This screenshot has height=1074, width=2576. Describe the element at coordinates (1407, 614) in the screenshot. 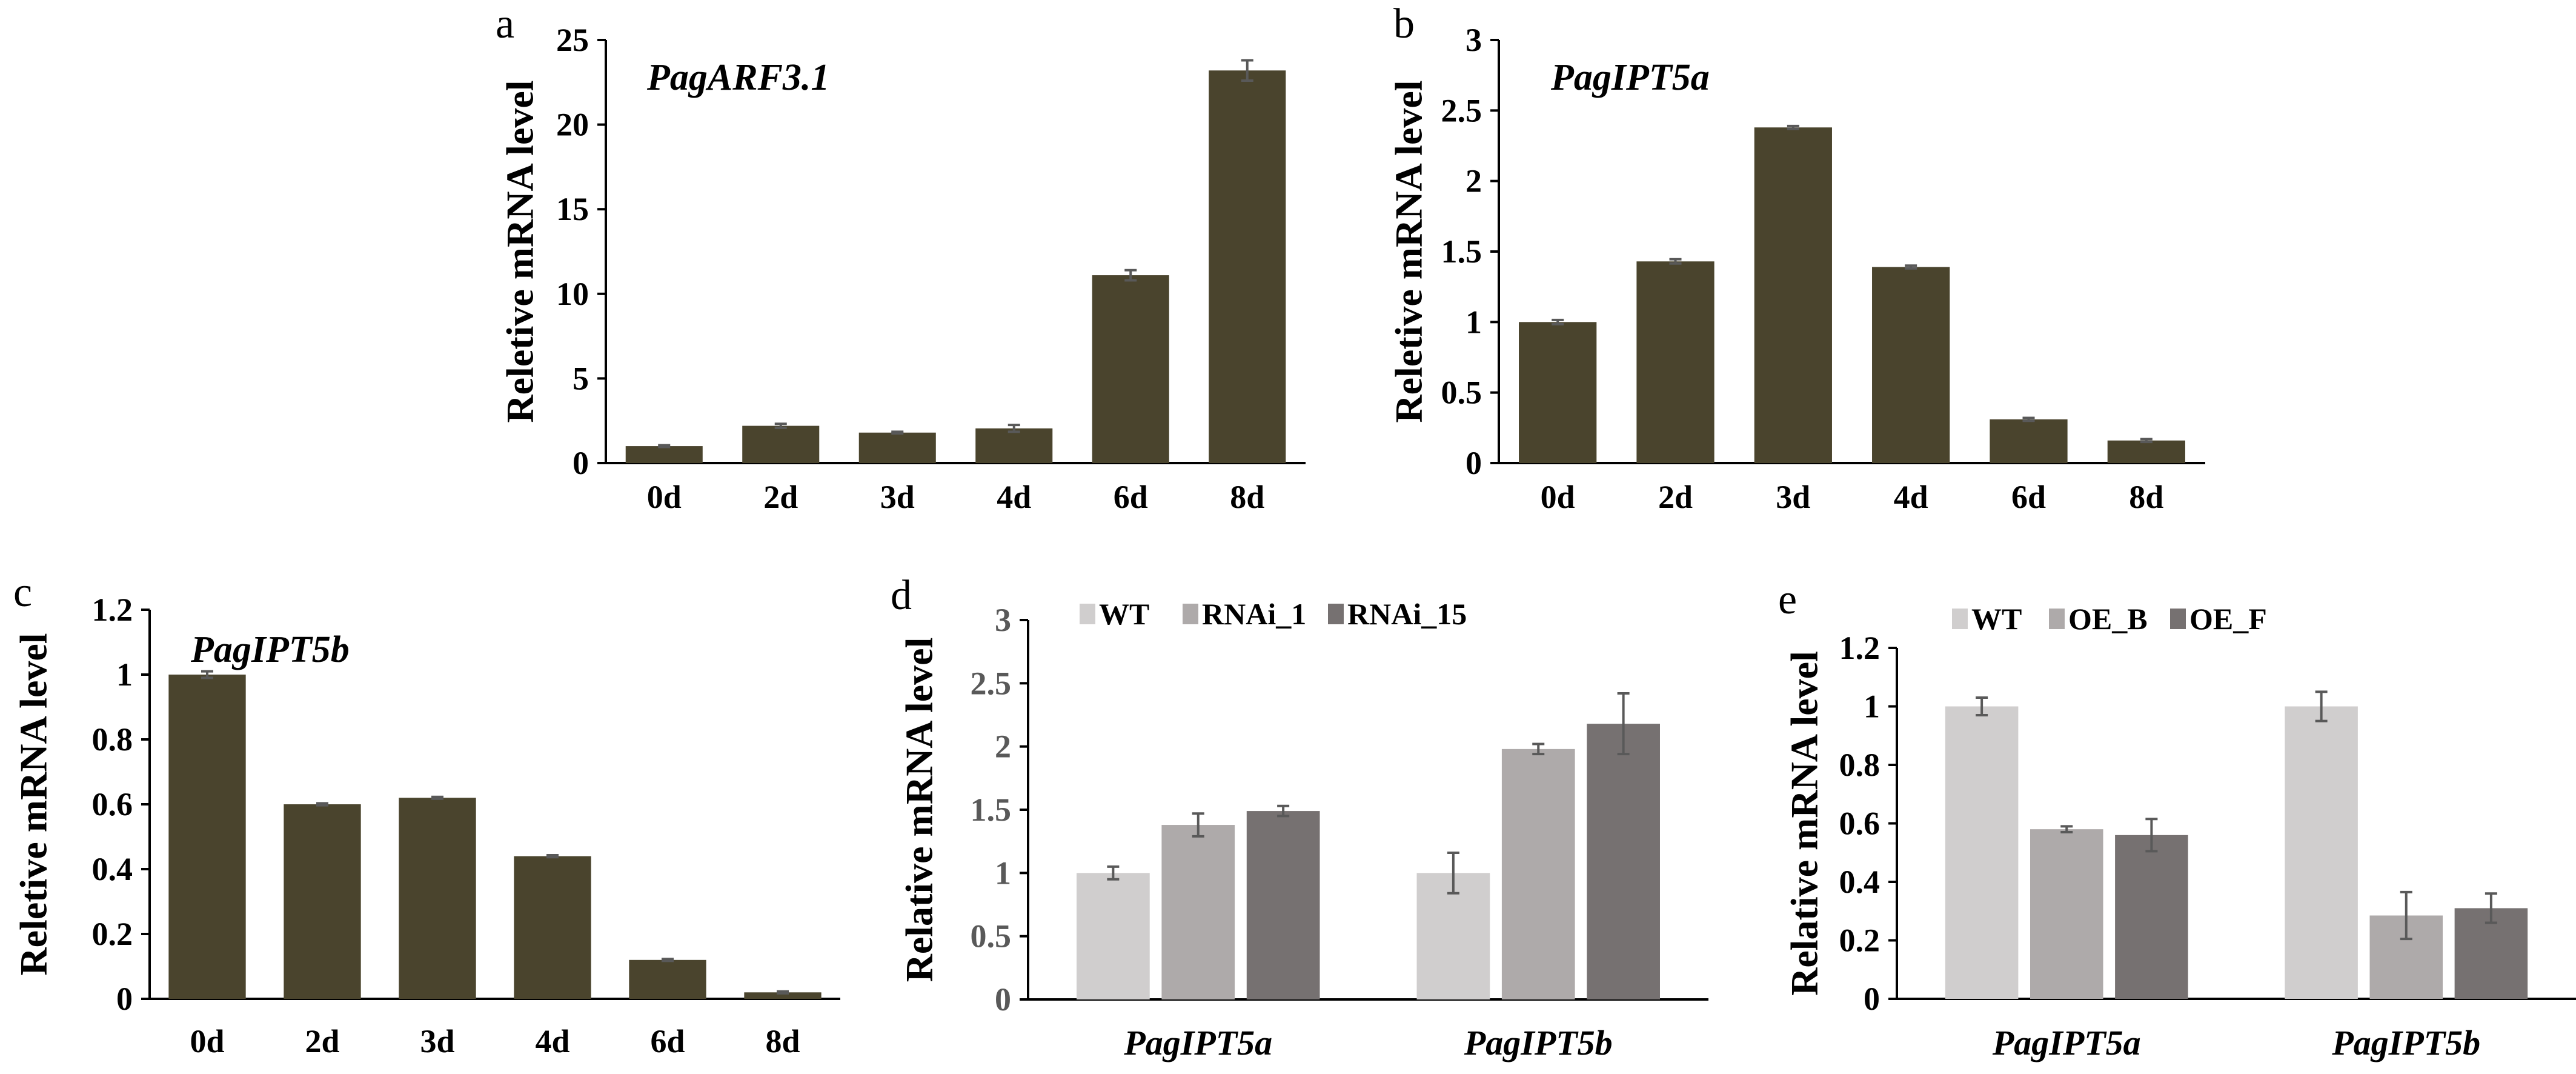

I see `legend-label: RNAi_15` at that location.